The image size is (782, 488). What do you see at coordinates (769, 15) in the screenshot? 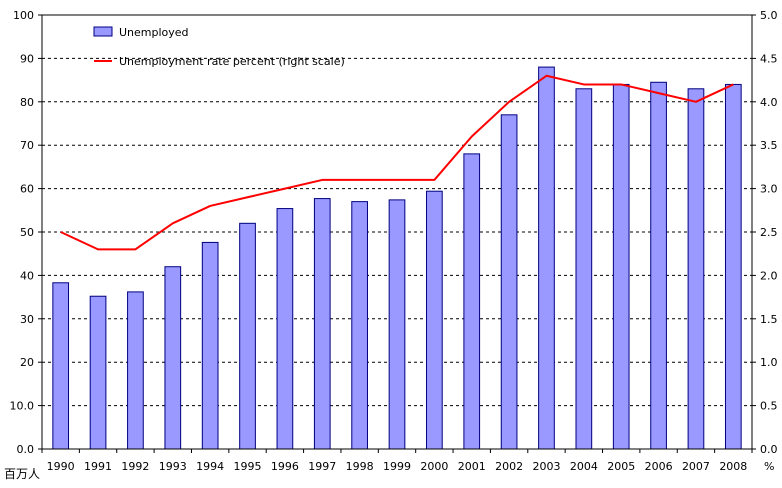
I see `right-axis-tick-label: 5.0` at bounding box center [769, 15].